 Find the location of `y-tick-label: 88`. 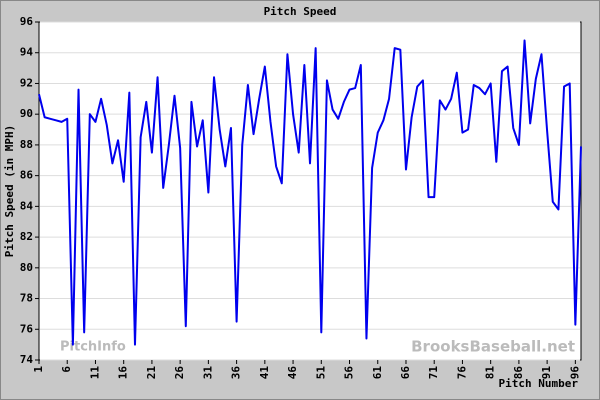

y-tick-label: 88 is located at coordinates (26, 144).